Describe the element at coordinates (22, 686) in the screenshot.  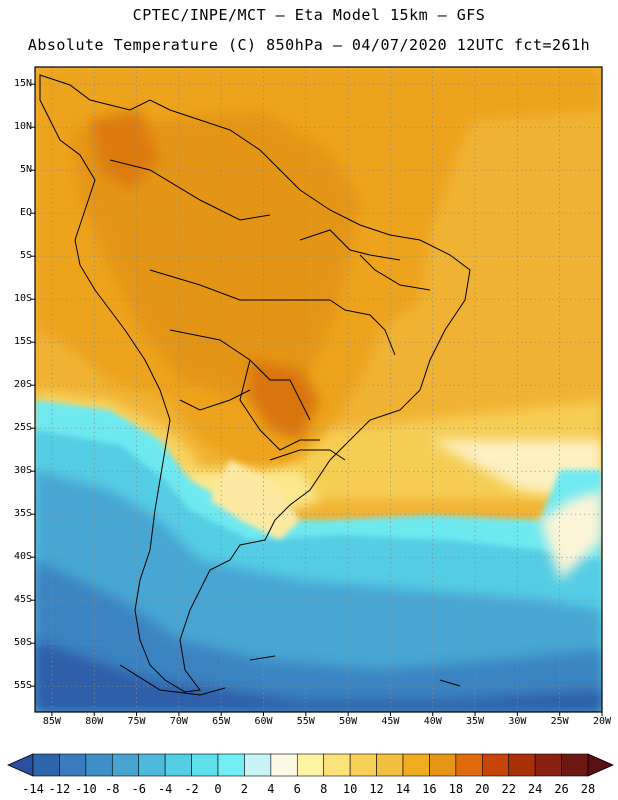
I see `latitude-label: 55S` at that location.